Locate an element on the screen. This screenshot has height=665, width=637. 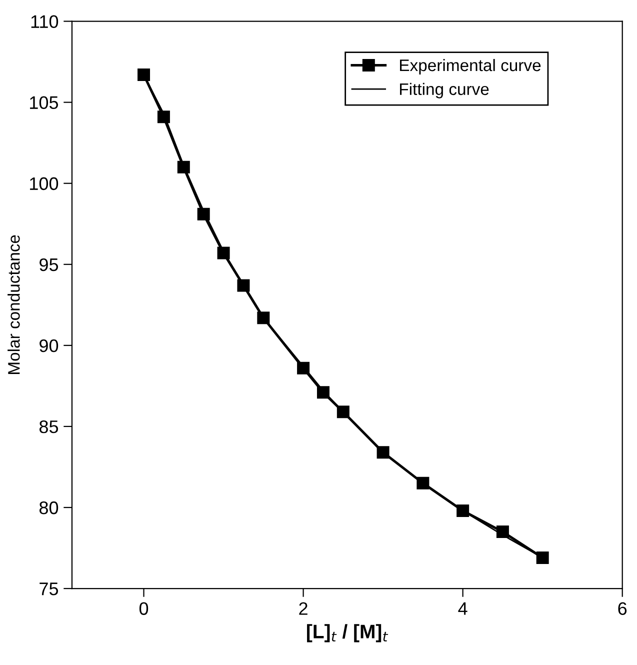
legend-label: Experimental curve is located at coordinates (470, 66).